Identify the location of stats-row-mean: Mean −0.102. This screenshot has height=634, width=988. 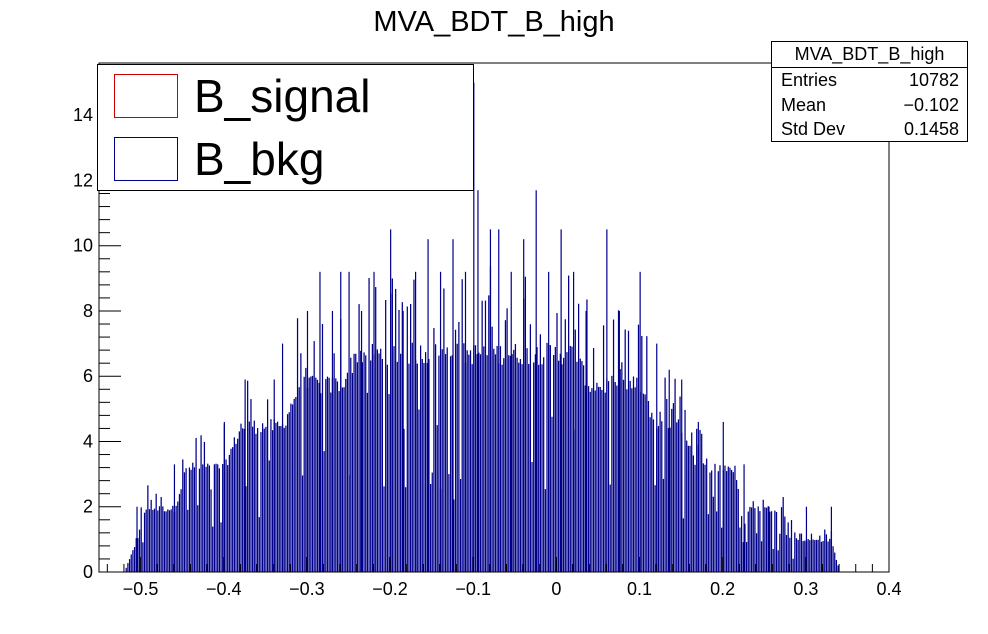
(869, 105).